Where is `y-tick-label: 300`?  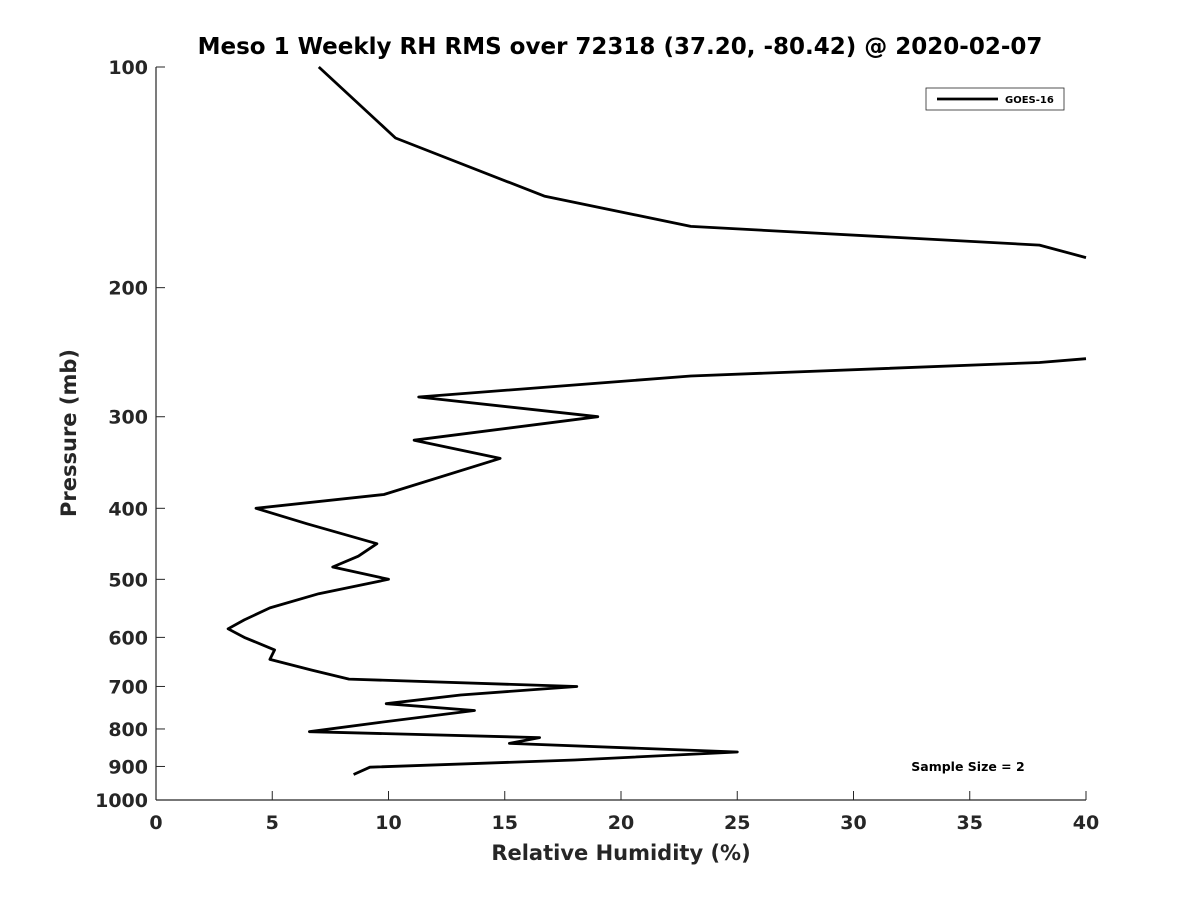
y-tick-label: 300 is located at coordinates (128, 418).